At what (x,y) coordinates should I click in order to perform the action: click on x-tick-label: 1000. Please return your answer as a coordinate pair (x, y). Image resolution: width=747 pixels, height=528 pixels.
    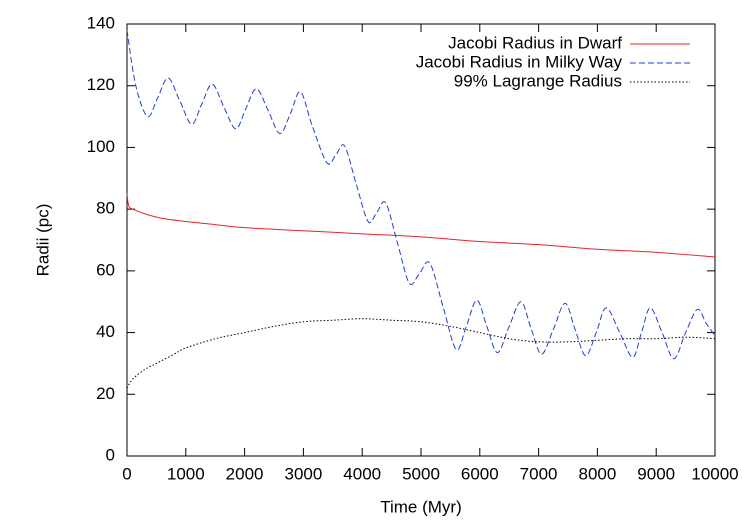
    Looking at the image, I should click on (186, 473).